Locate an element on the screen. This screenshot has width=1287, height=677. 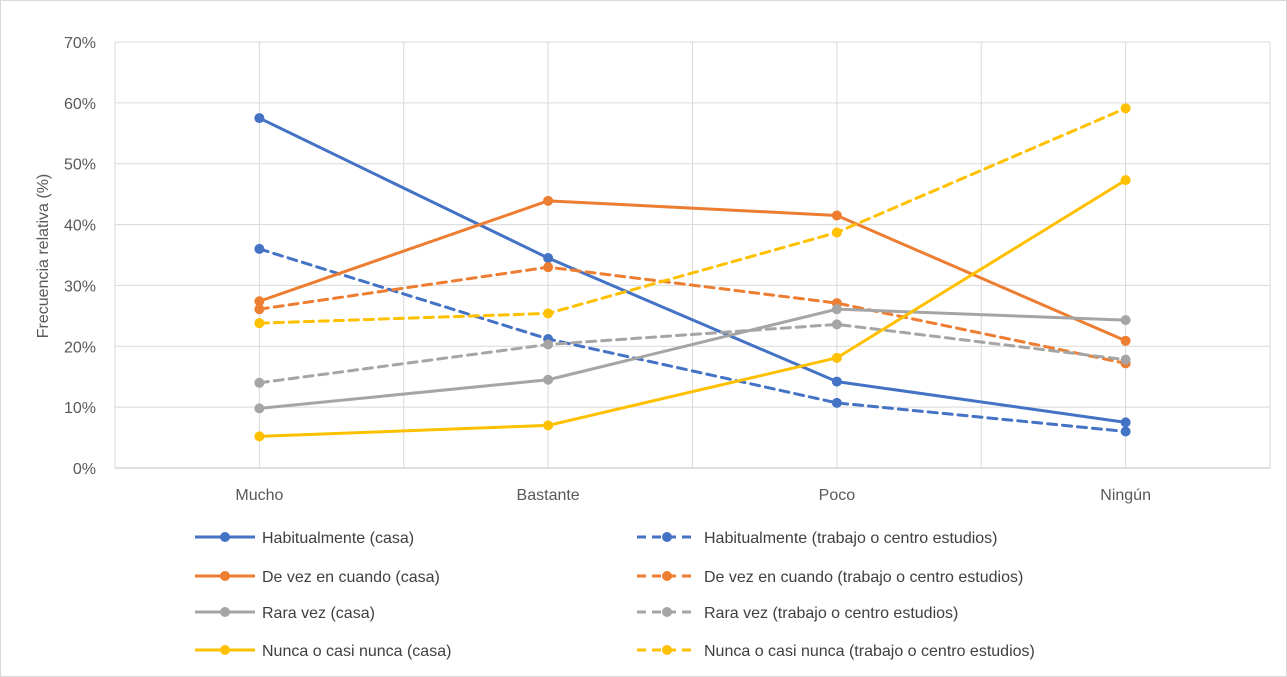
legend-label: Nunca o casi nunca (casa) is located at coordinates (356, 651).